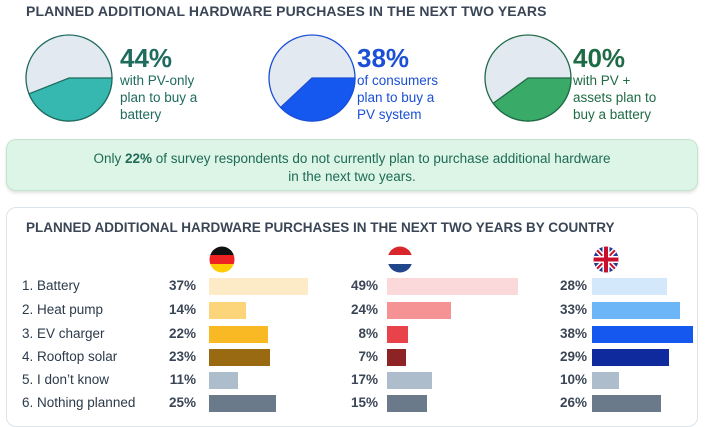 This screenshot has width=722, height=427. What do you see at coordinates (222, 259) in the screenshot?
I see `germany-flag` at bounding box center [222, 259].